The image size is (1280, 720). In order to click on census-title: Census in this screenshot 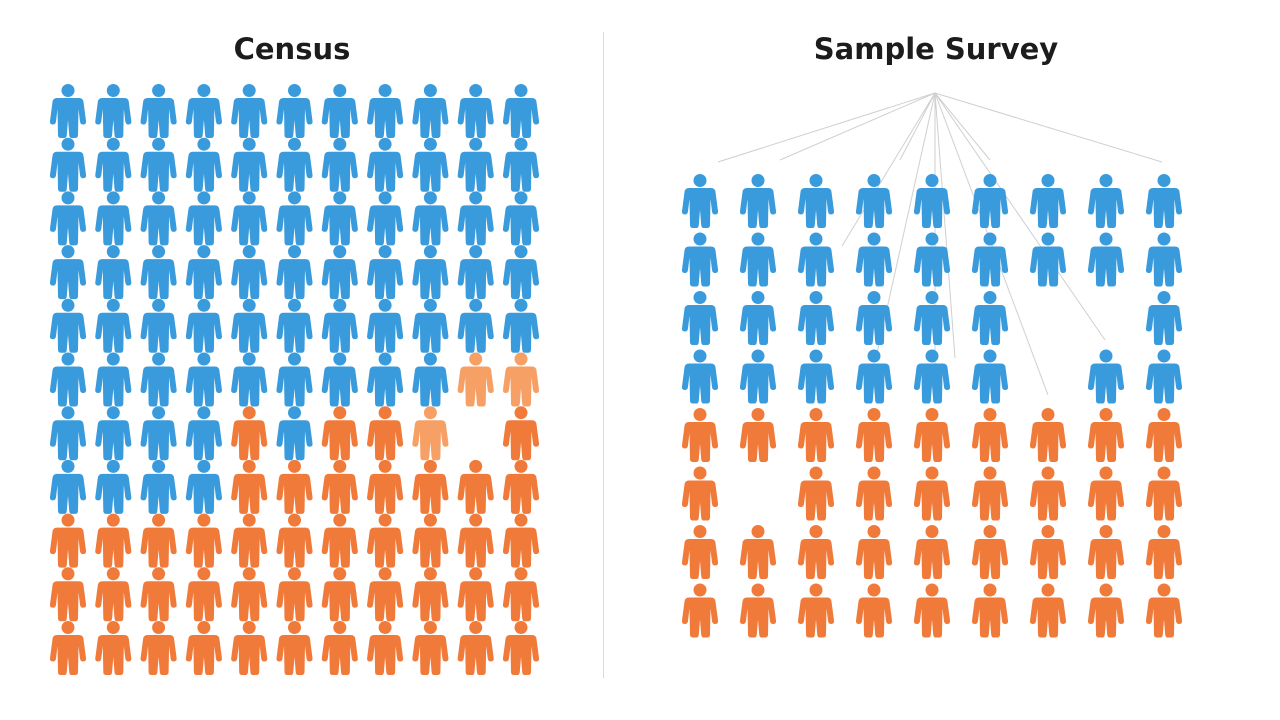, I will do `click(292, 49)`.